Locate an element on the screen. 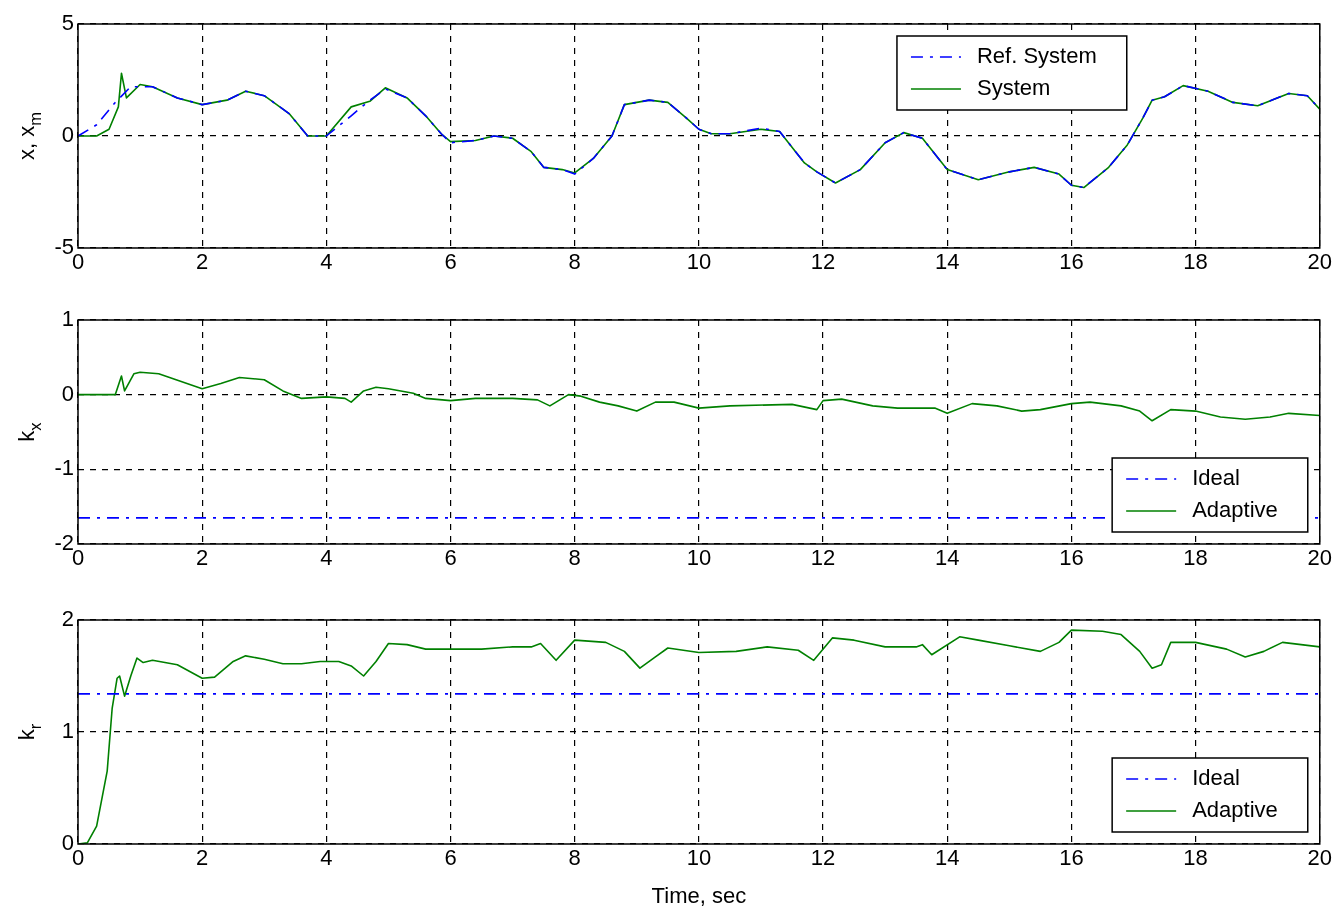  y-tick-label: 2 is located at coordinates (67, 619).